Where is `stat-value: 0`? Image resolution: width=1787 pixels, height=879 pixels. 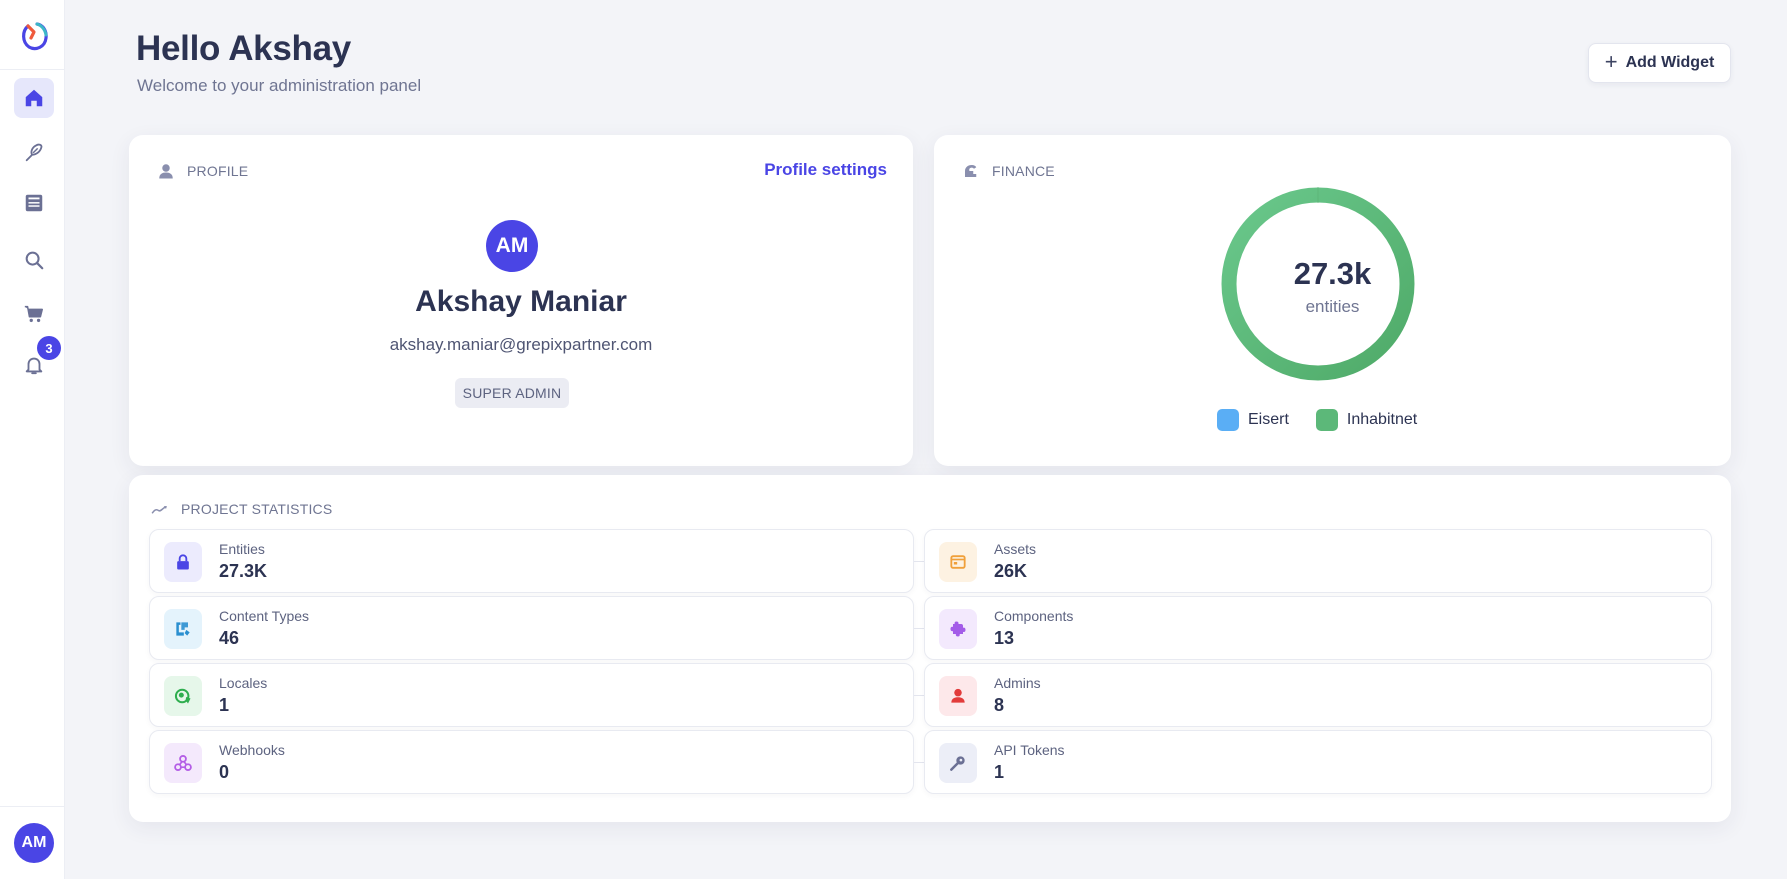 stat-value: 0 is located at coordinates (224, 772).